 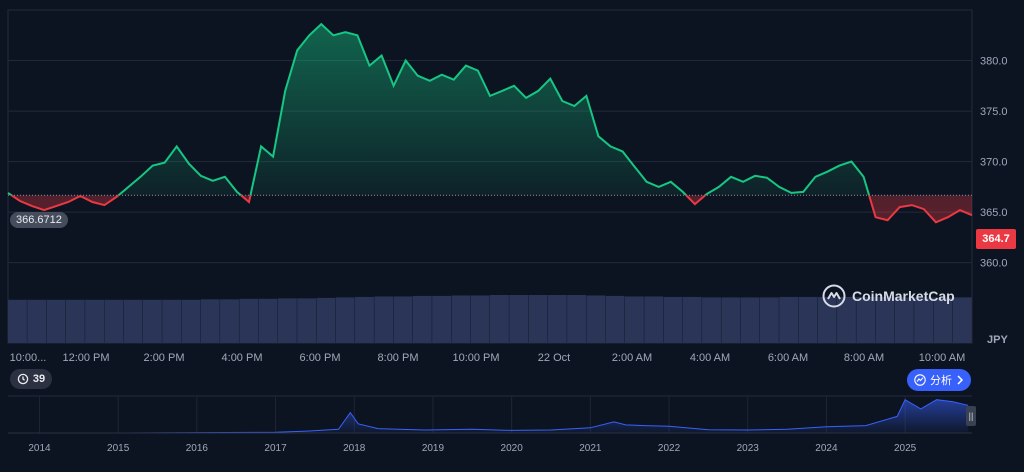 What do you see at coordinates (669, 448) in the screenshot?
I see `navigator-year-label: 2022` at bounding box center [669, 448].